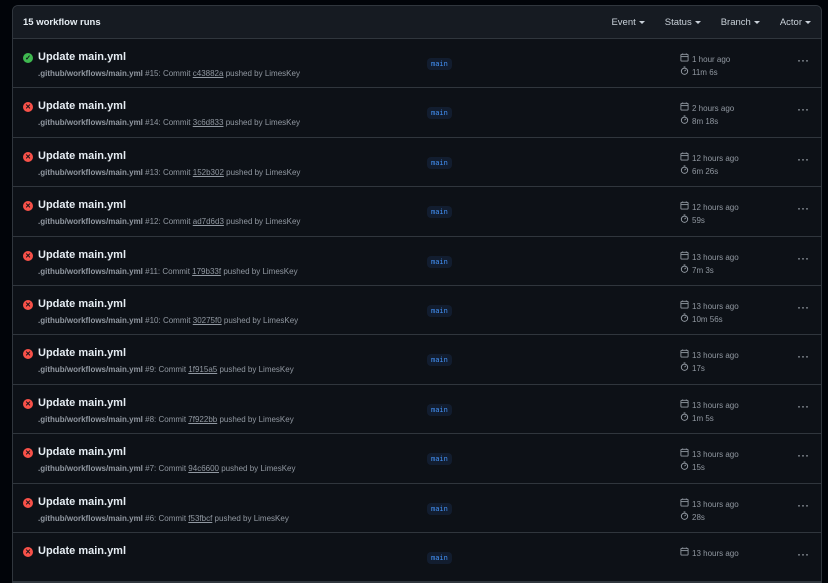 This screenshot has width=828, height=583. I want to click on run-number: #14, so click(152, 123).